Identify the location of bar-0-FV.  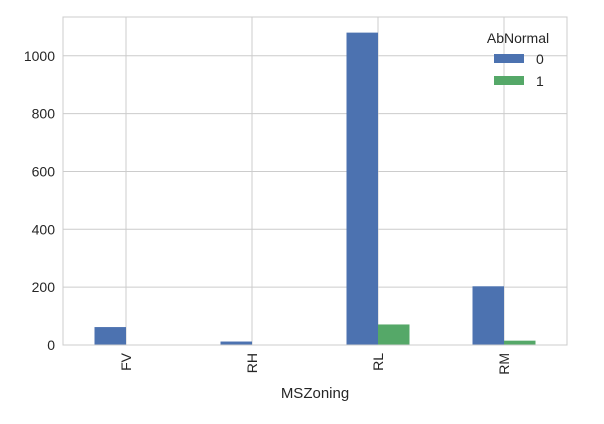
(110, 336).